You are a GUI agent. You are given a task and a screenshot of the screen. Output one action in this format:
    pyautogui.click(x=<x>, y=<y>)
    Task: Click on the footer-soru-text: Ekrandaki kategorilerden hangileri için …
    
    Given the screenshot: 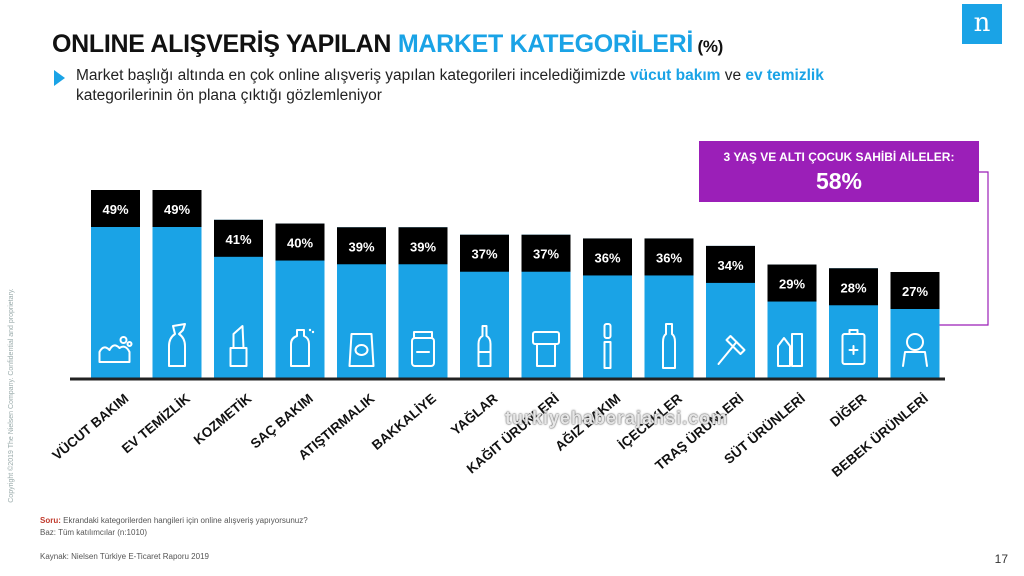 What is the action you would take?
    pyautogui.click(x=184, y=520)
    